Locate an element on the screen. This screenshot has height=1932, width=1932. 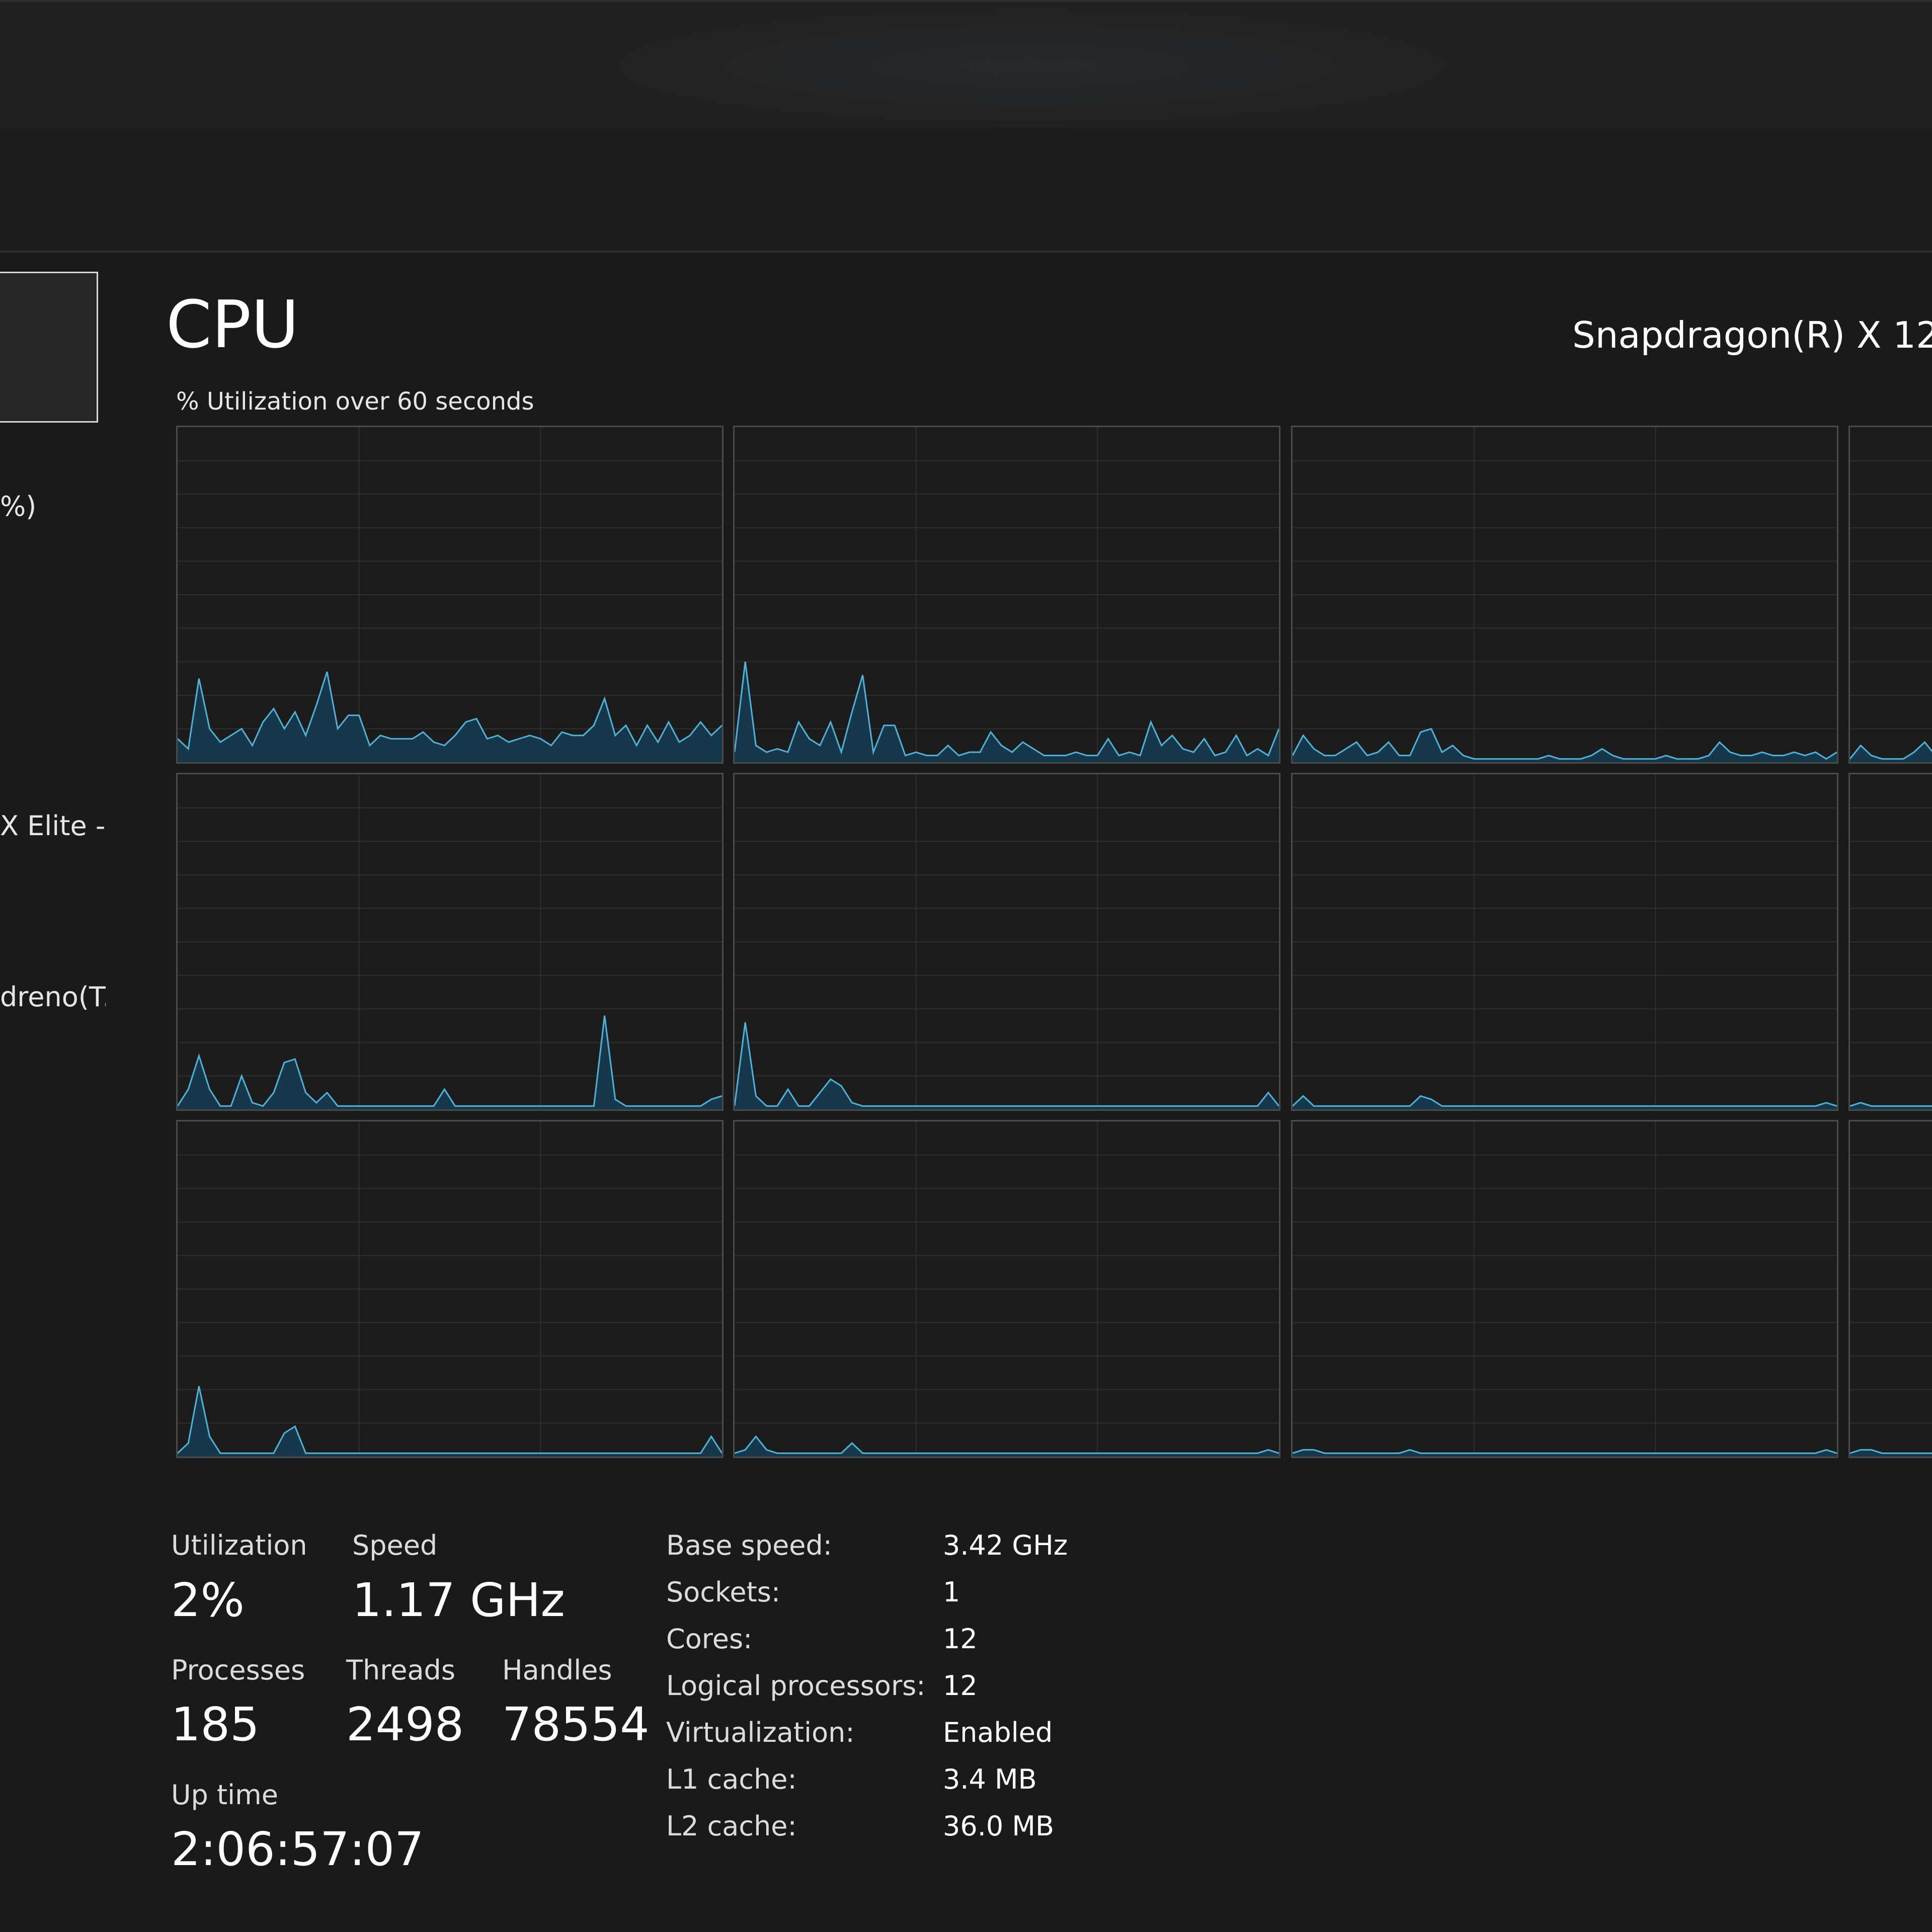
processor-name: Snapdragon(R) X 12- is located at coordinates (1752, 335).